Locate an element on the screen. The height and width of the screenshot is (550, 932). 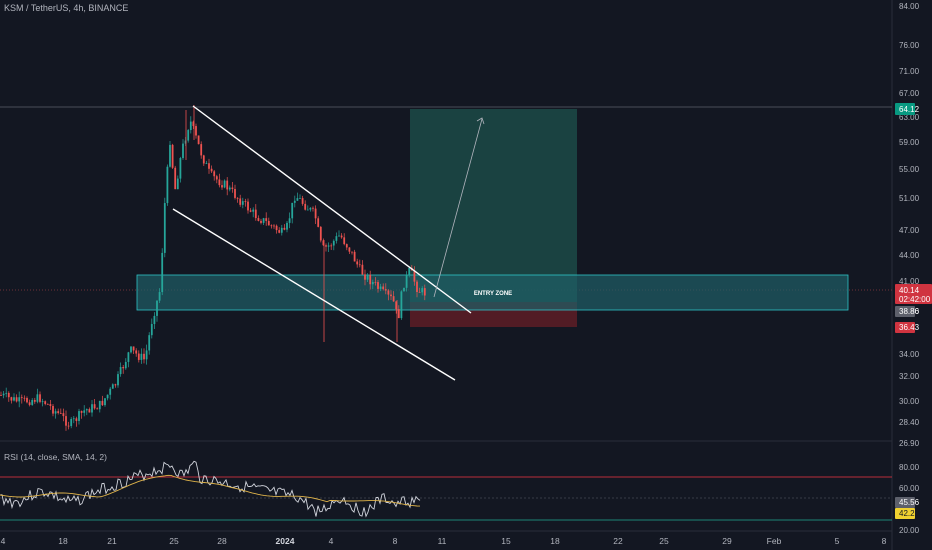
projection-arrow-line is located at coordinates (458, 208).